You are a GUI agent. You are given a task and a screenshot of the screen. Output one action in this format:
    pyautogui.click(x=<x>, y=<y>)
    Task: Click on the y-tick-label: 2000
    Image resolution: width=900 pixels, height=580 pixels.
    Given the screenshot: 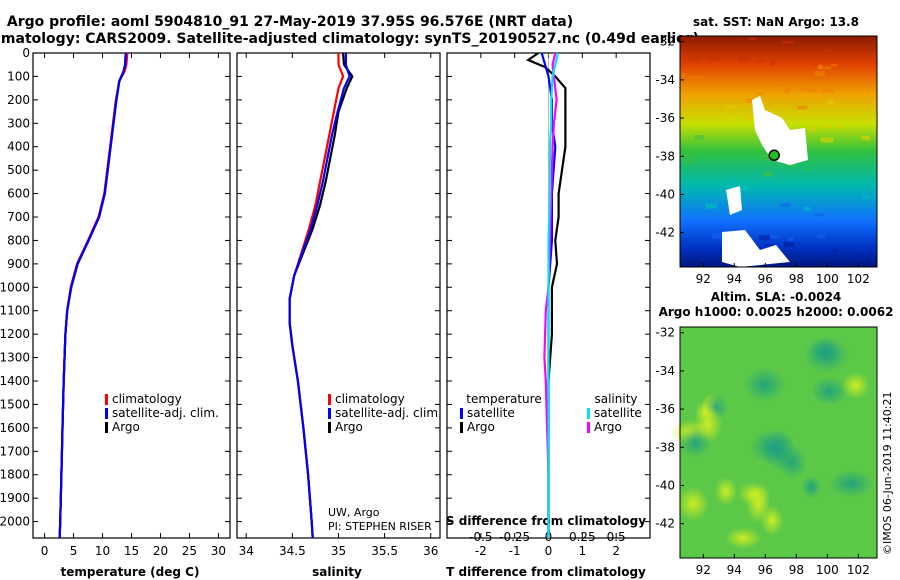 What is the action you would take?
    pyautogui.click(x=15, y=522)
    